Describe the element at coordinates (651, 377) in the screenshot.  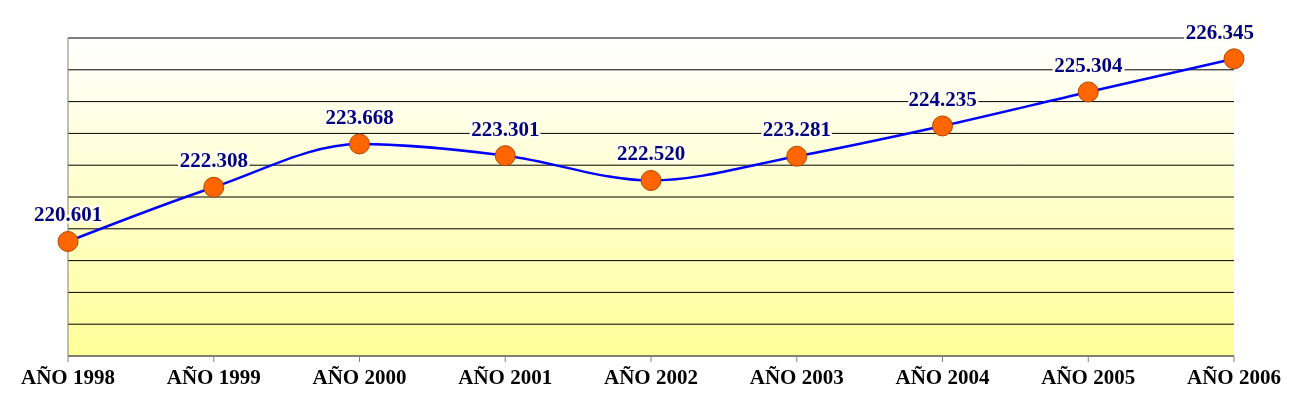
I see `x-tick-label: AÑO 2002` at that location.